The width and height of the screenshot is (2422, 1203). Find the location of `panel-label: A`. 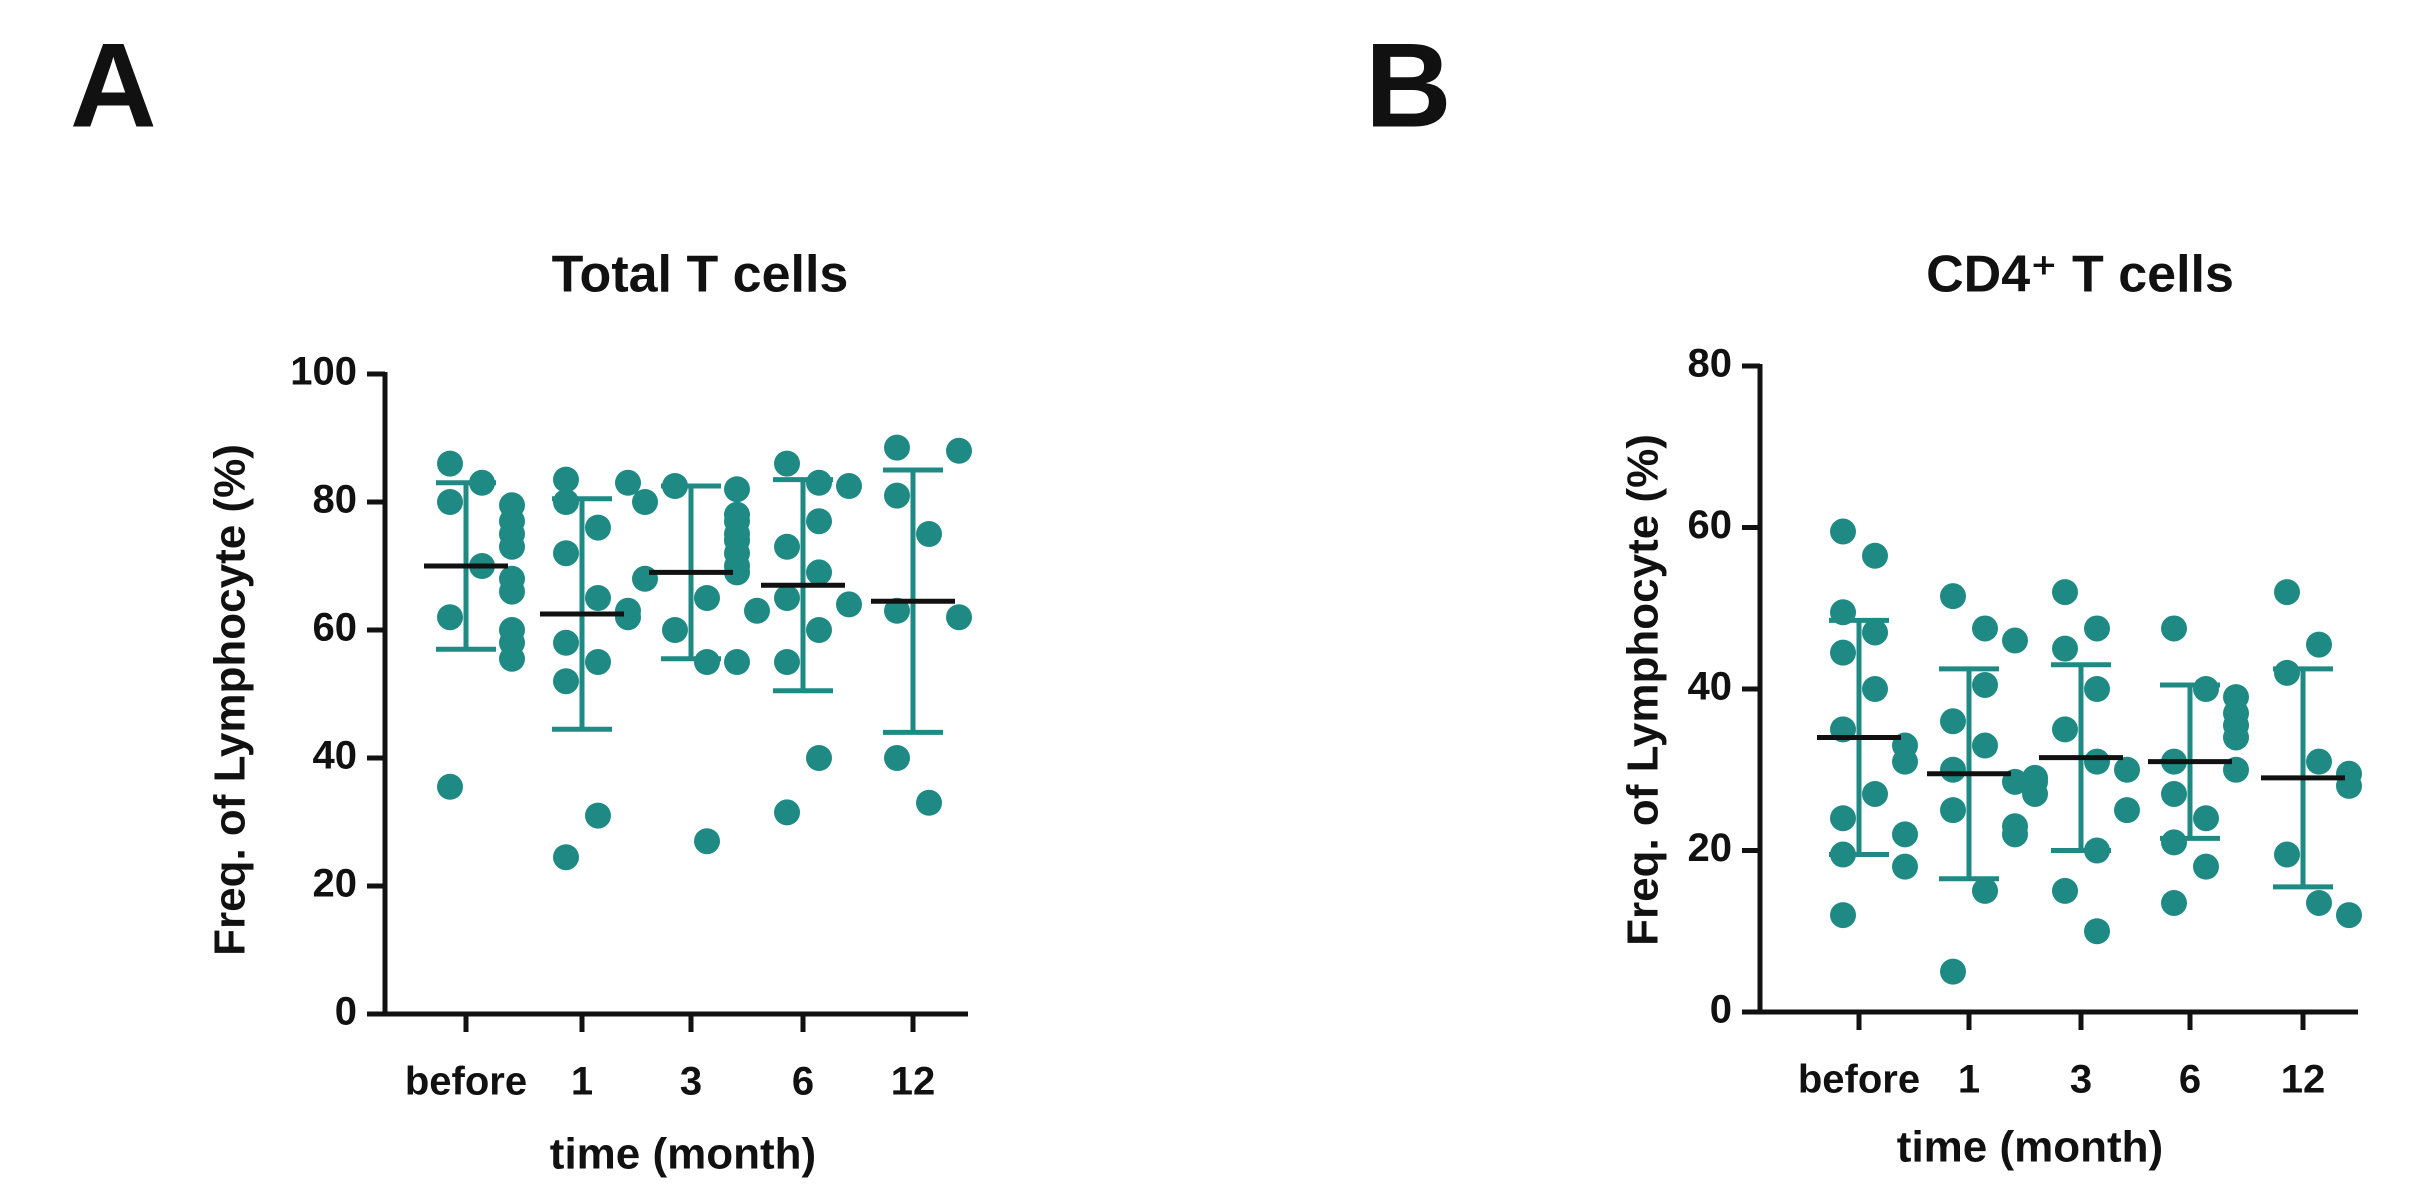

panel-label: A is located at coordinates (113, 86).